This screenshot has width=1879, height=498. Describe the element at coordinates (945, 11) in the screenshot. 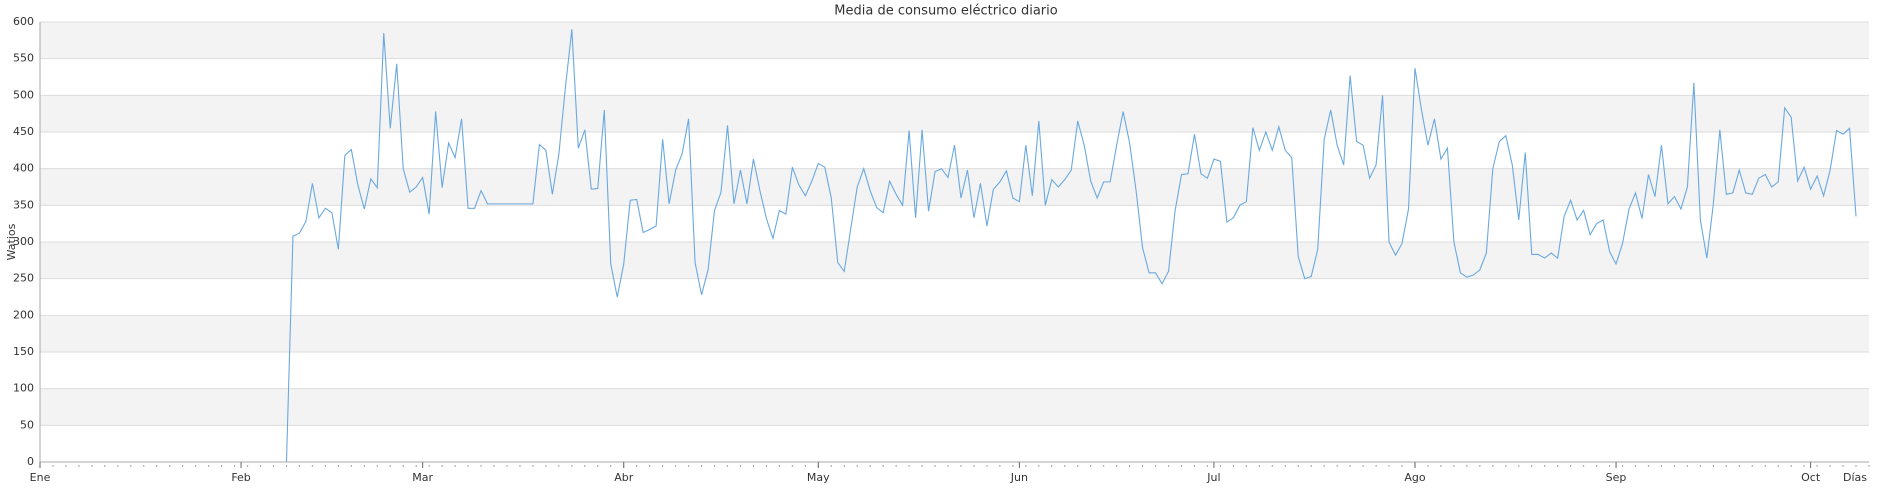

I see `chart-title: Media de consumo eléctrico diario` at that location.